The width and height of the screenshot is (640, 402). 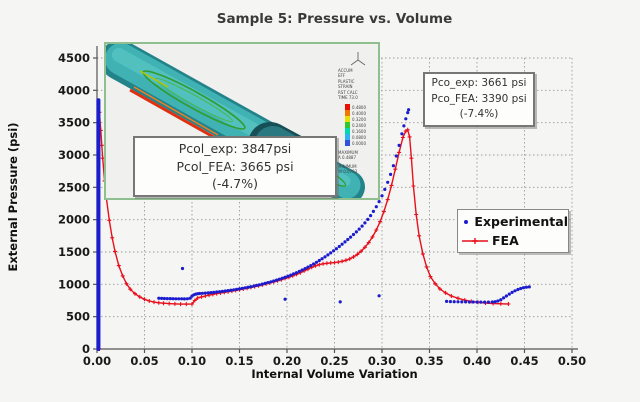 What do you see at coordinates (334, 361) in the screenshot?
I see `x-tick-label: 0.25` at bounding box center [334, 361].